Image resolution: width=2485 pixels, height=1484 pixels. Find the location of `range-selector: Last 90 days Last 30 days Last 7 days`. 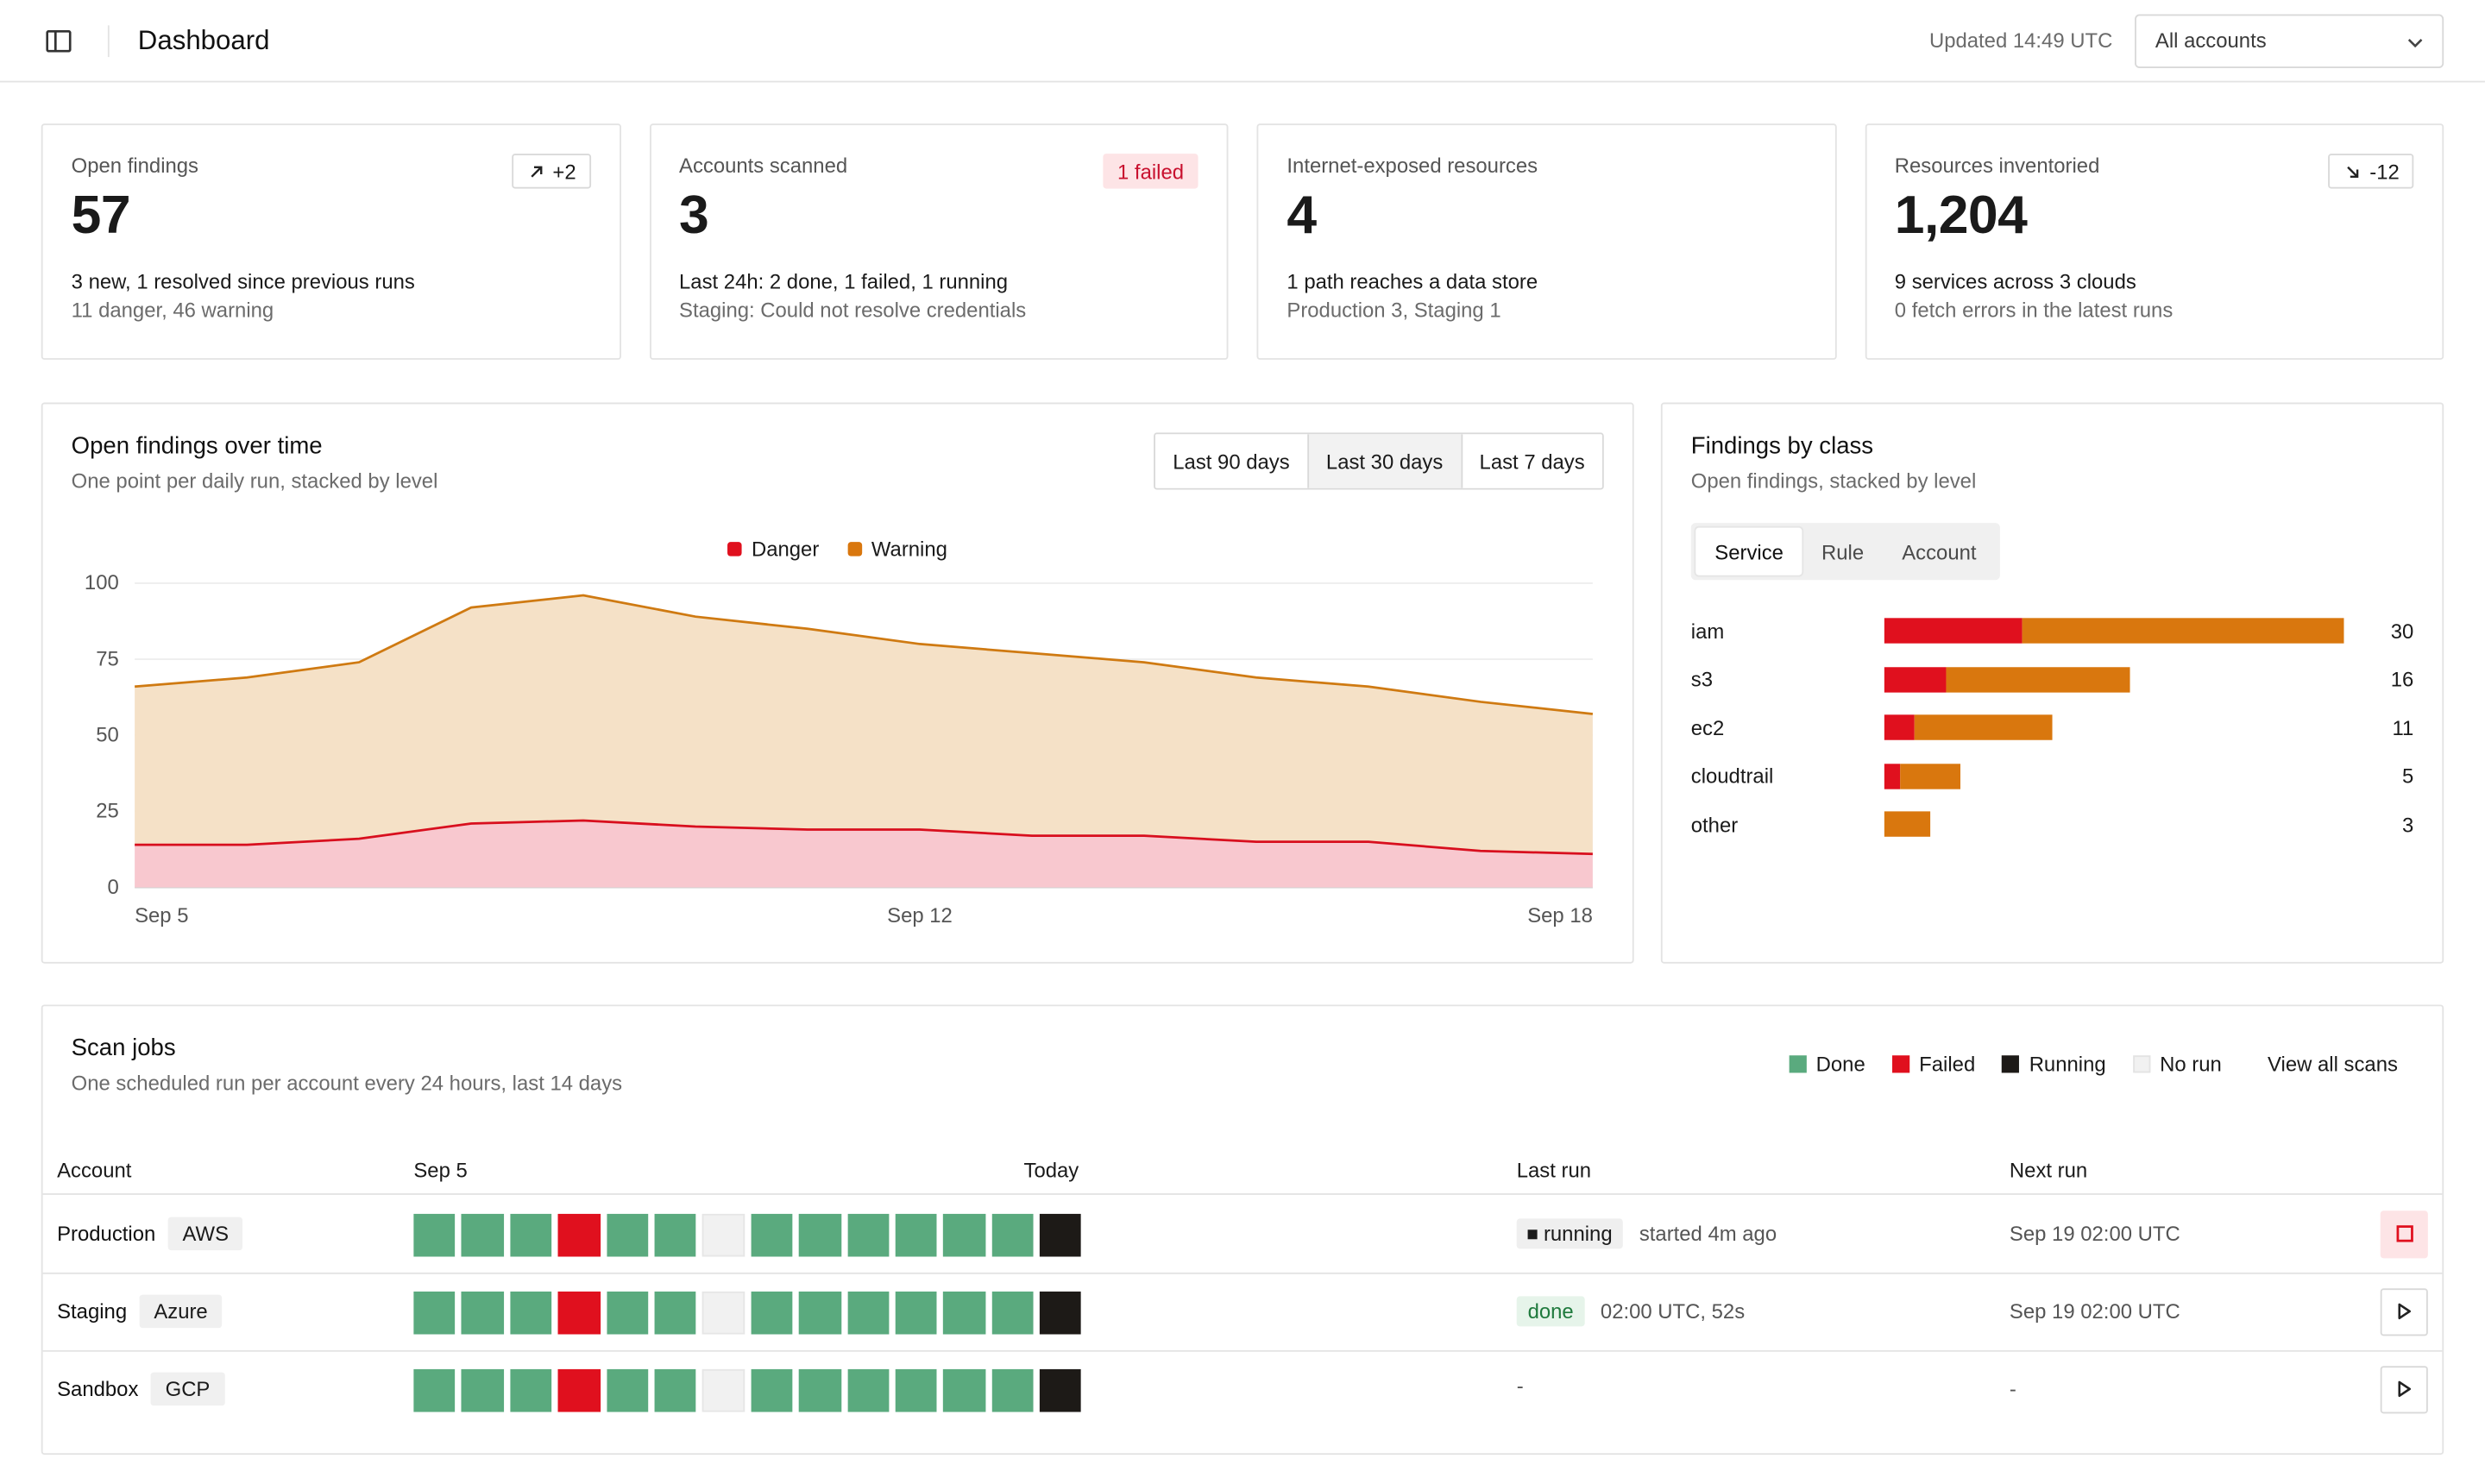

range-selector: Last 90 days Last 30 days Last 7 days is located at coordinates (1379, 461).